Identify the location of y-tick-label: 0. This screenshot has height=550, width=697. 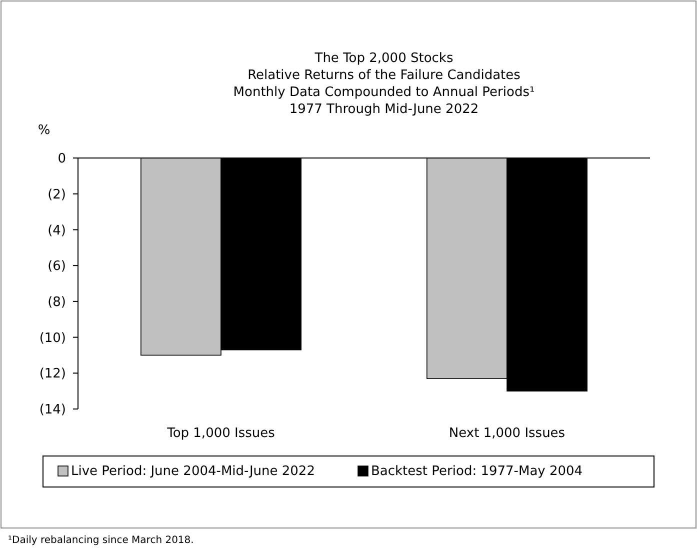
(62, 159).